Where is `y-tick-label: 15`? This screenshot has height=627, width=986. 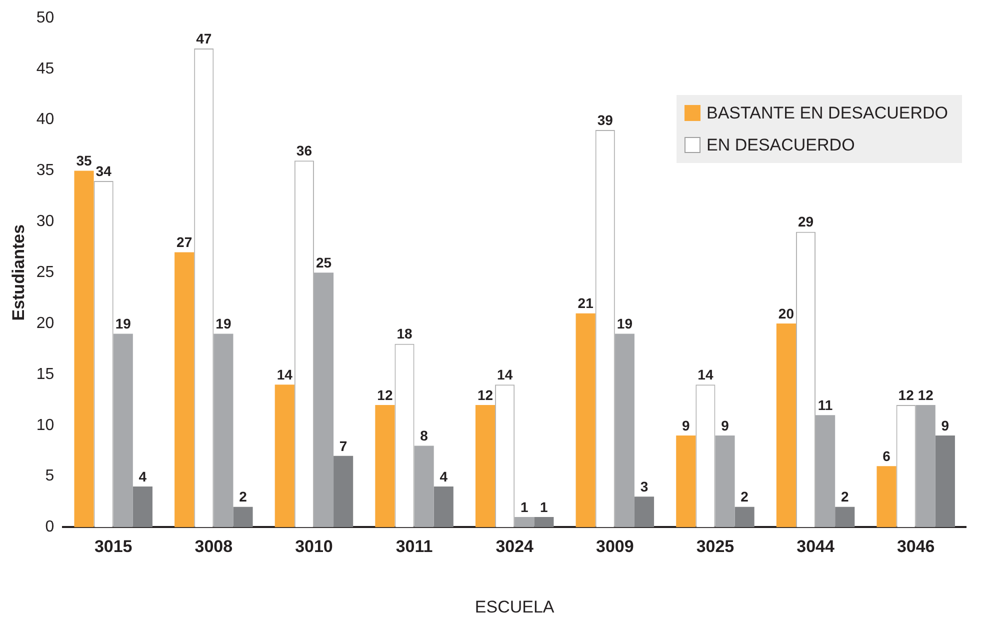 y-tick-label: 15 is located at coordinates (45, 374).